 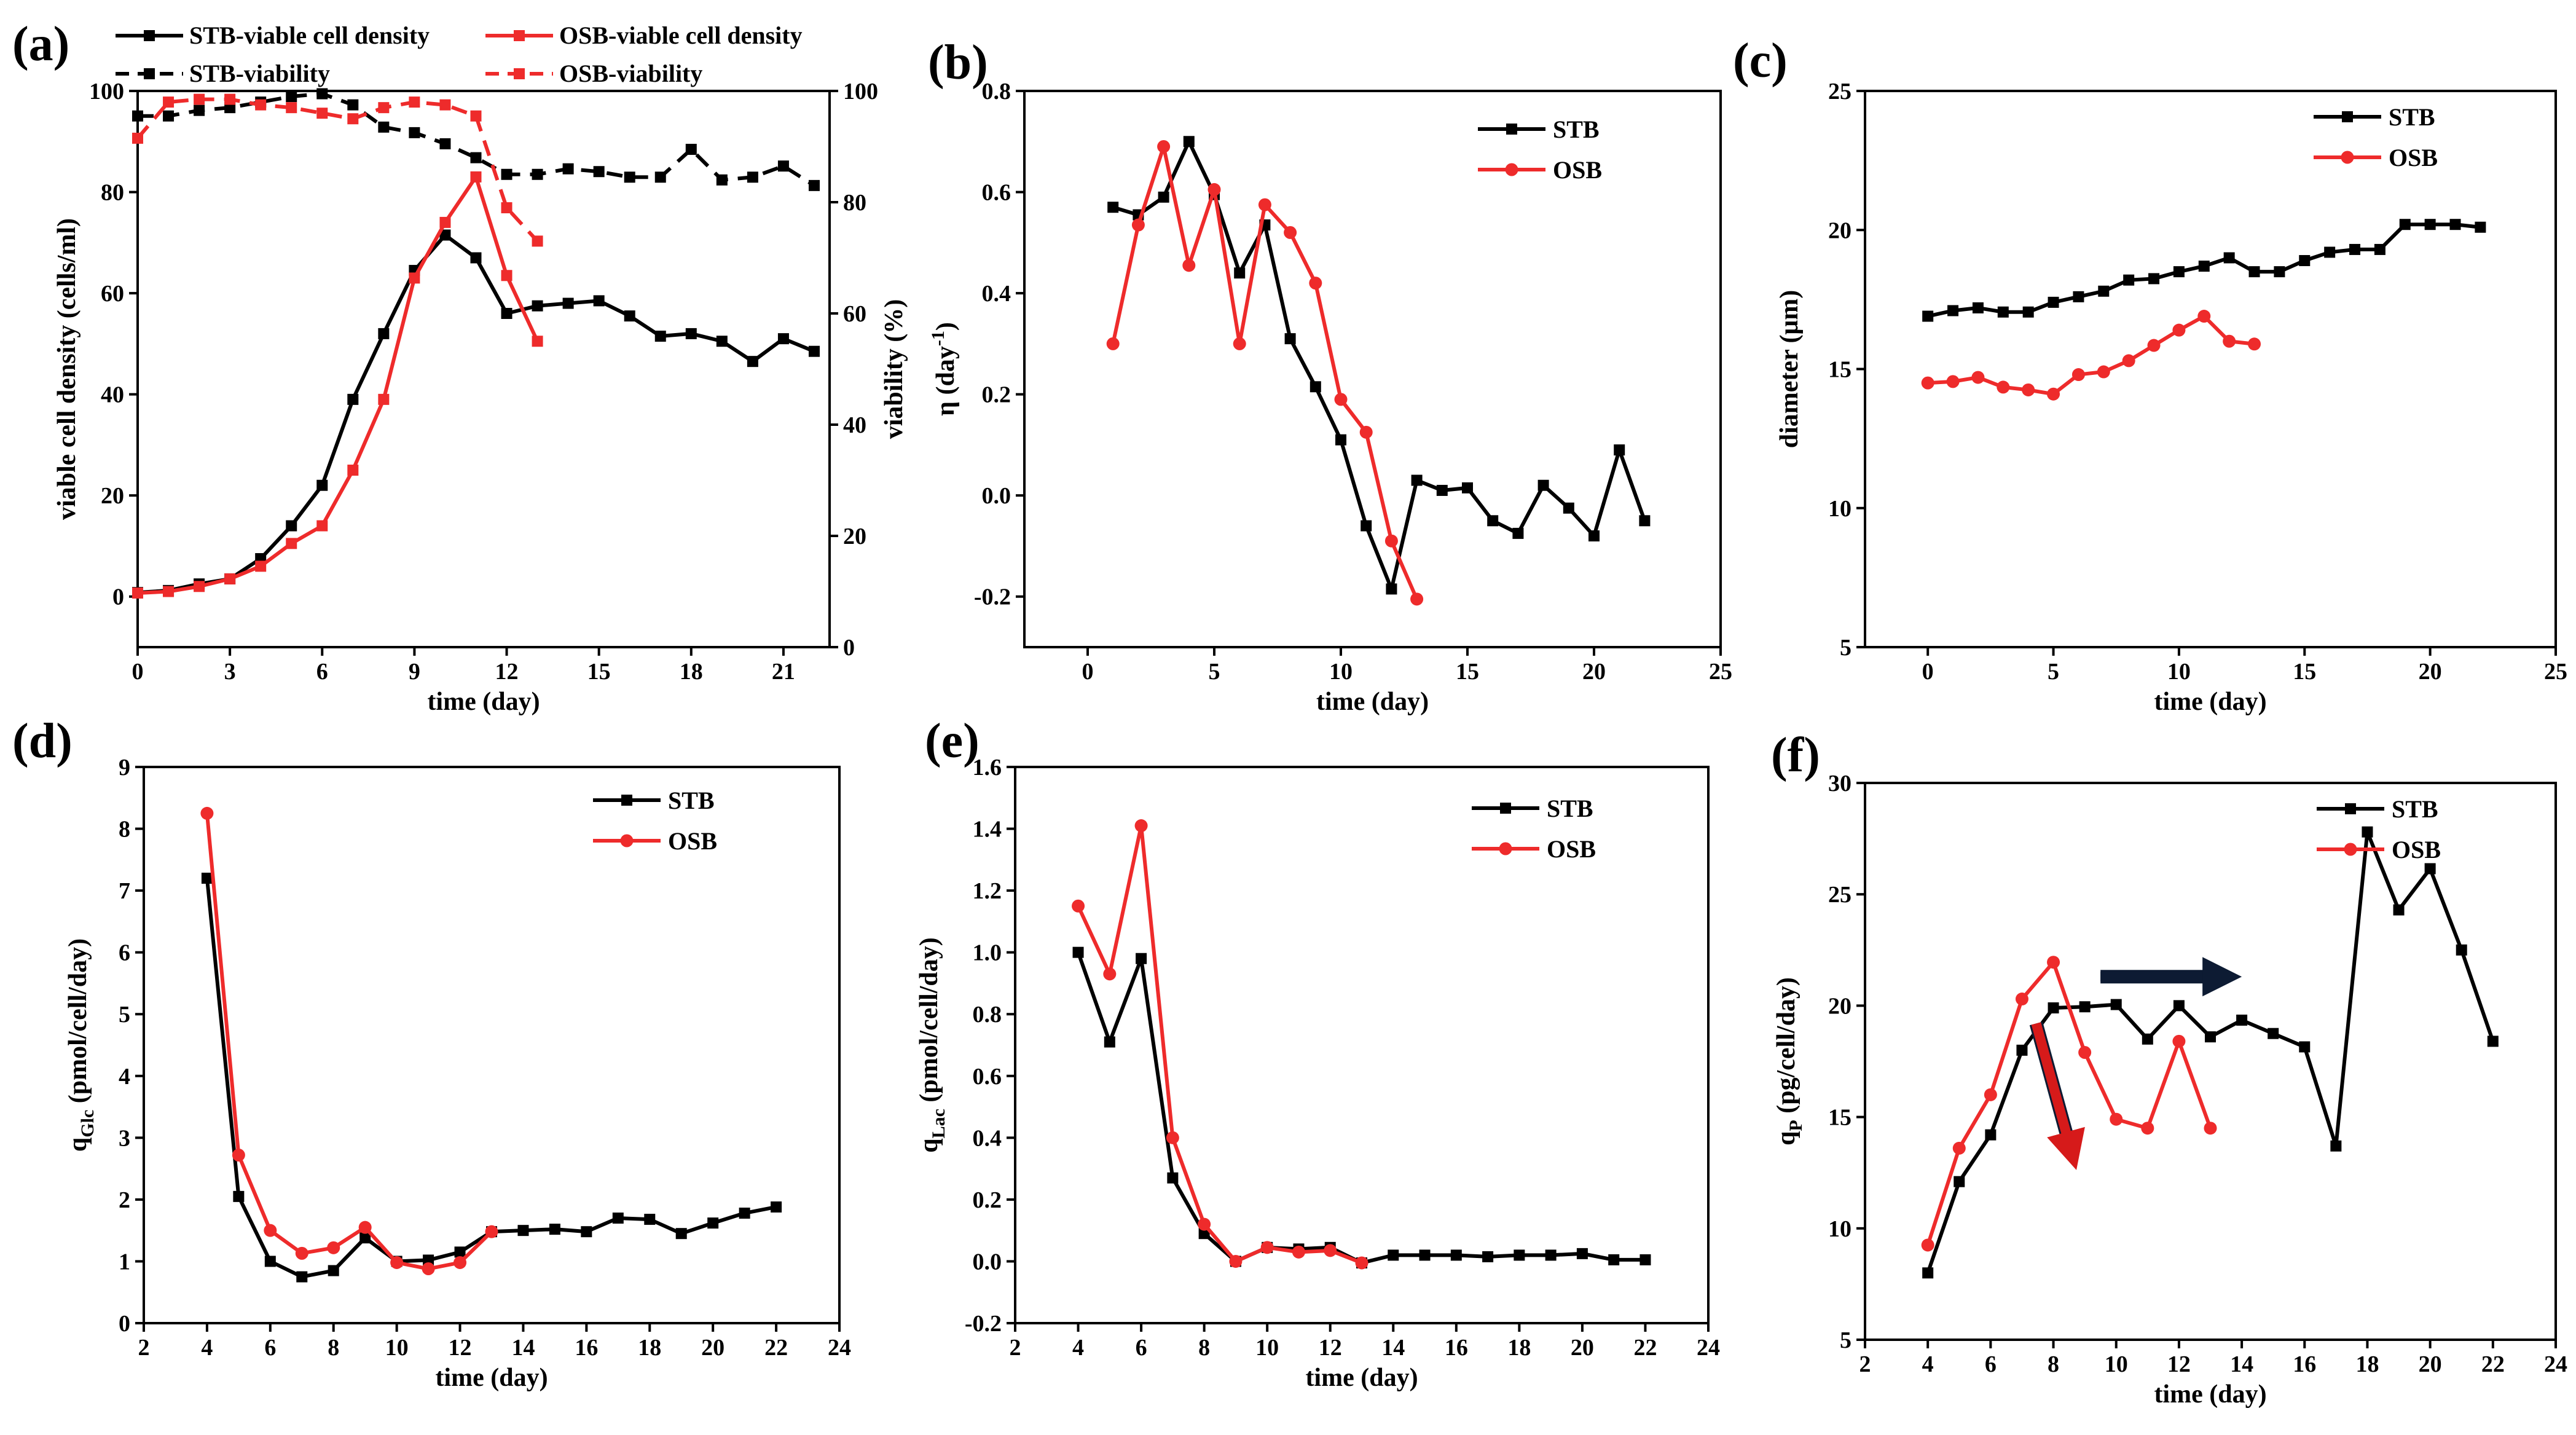 I want to click on legend-label: OSB-viable cell density, so click(x=681, y=35).